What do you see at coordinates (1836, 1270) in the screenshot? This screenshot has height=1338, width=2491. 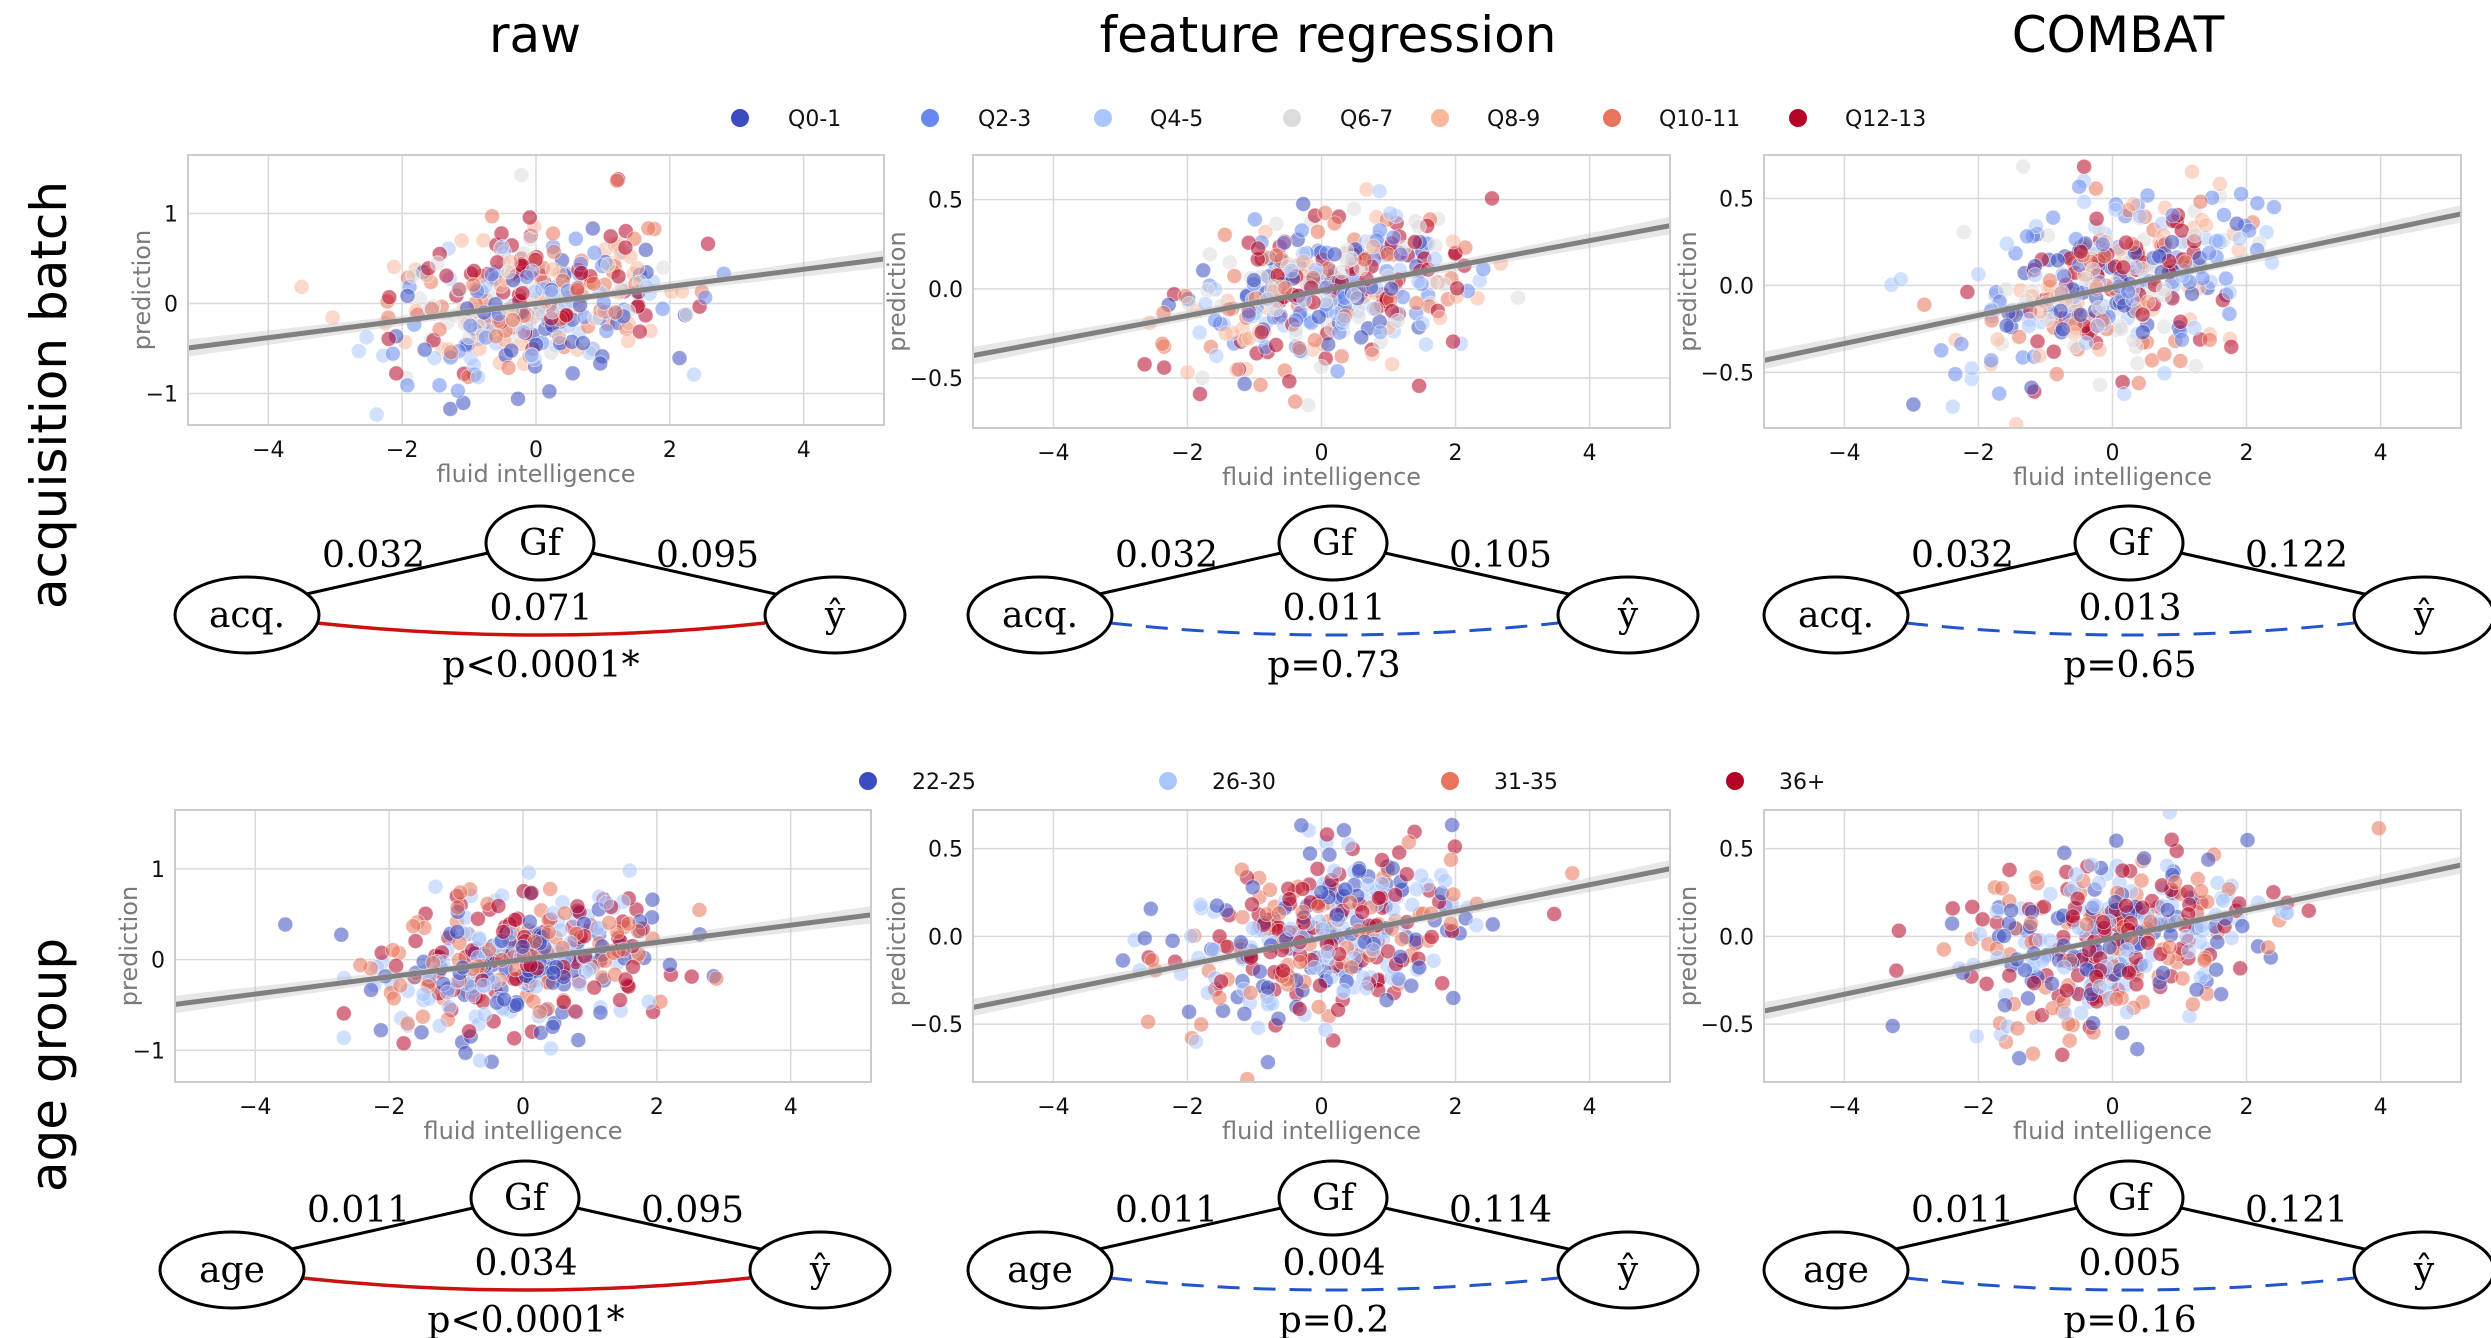 I see `node-left` at bounding box center [1836, 1270].